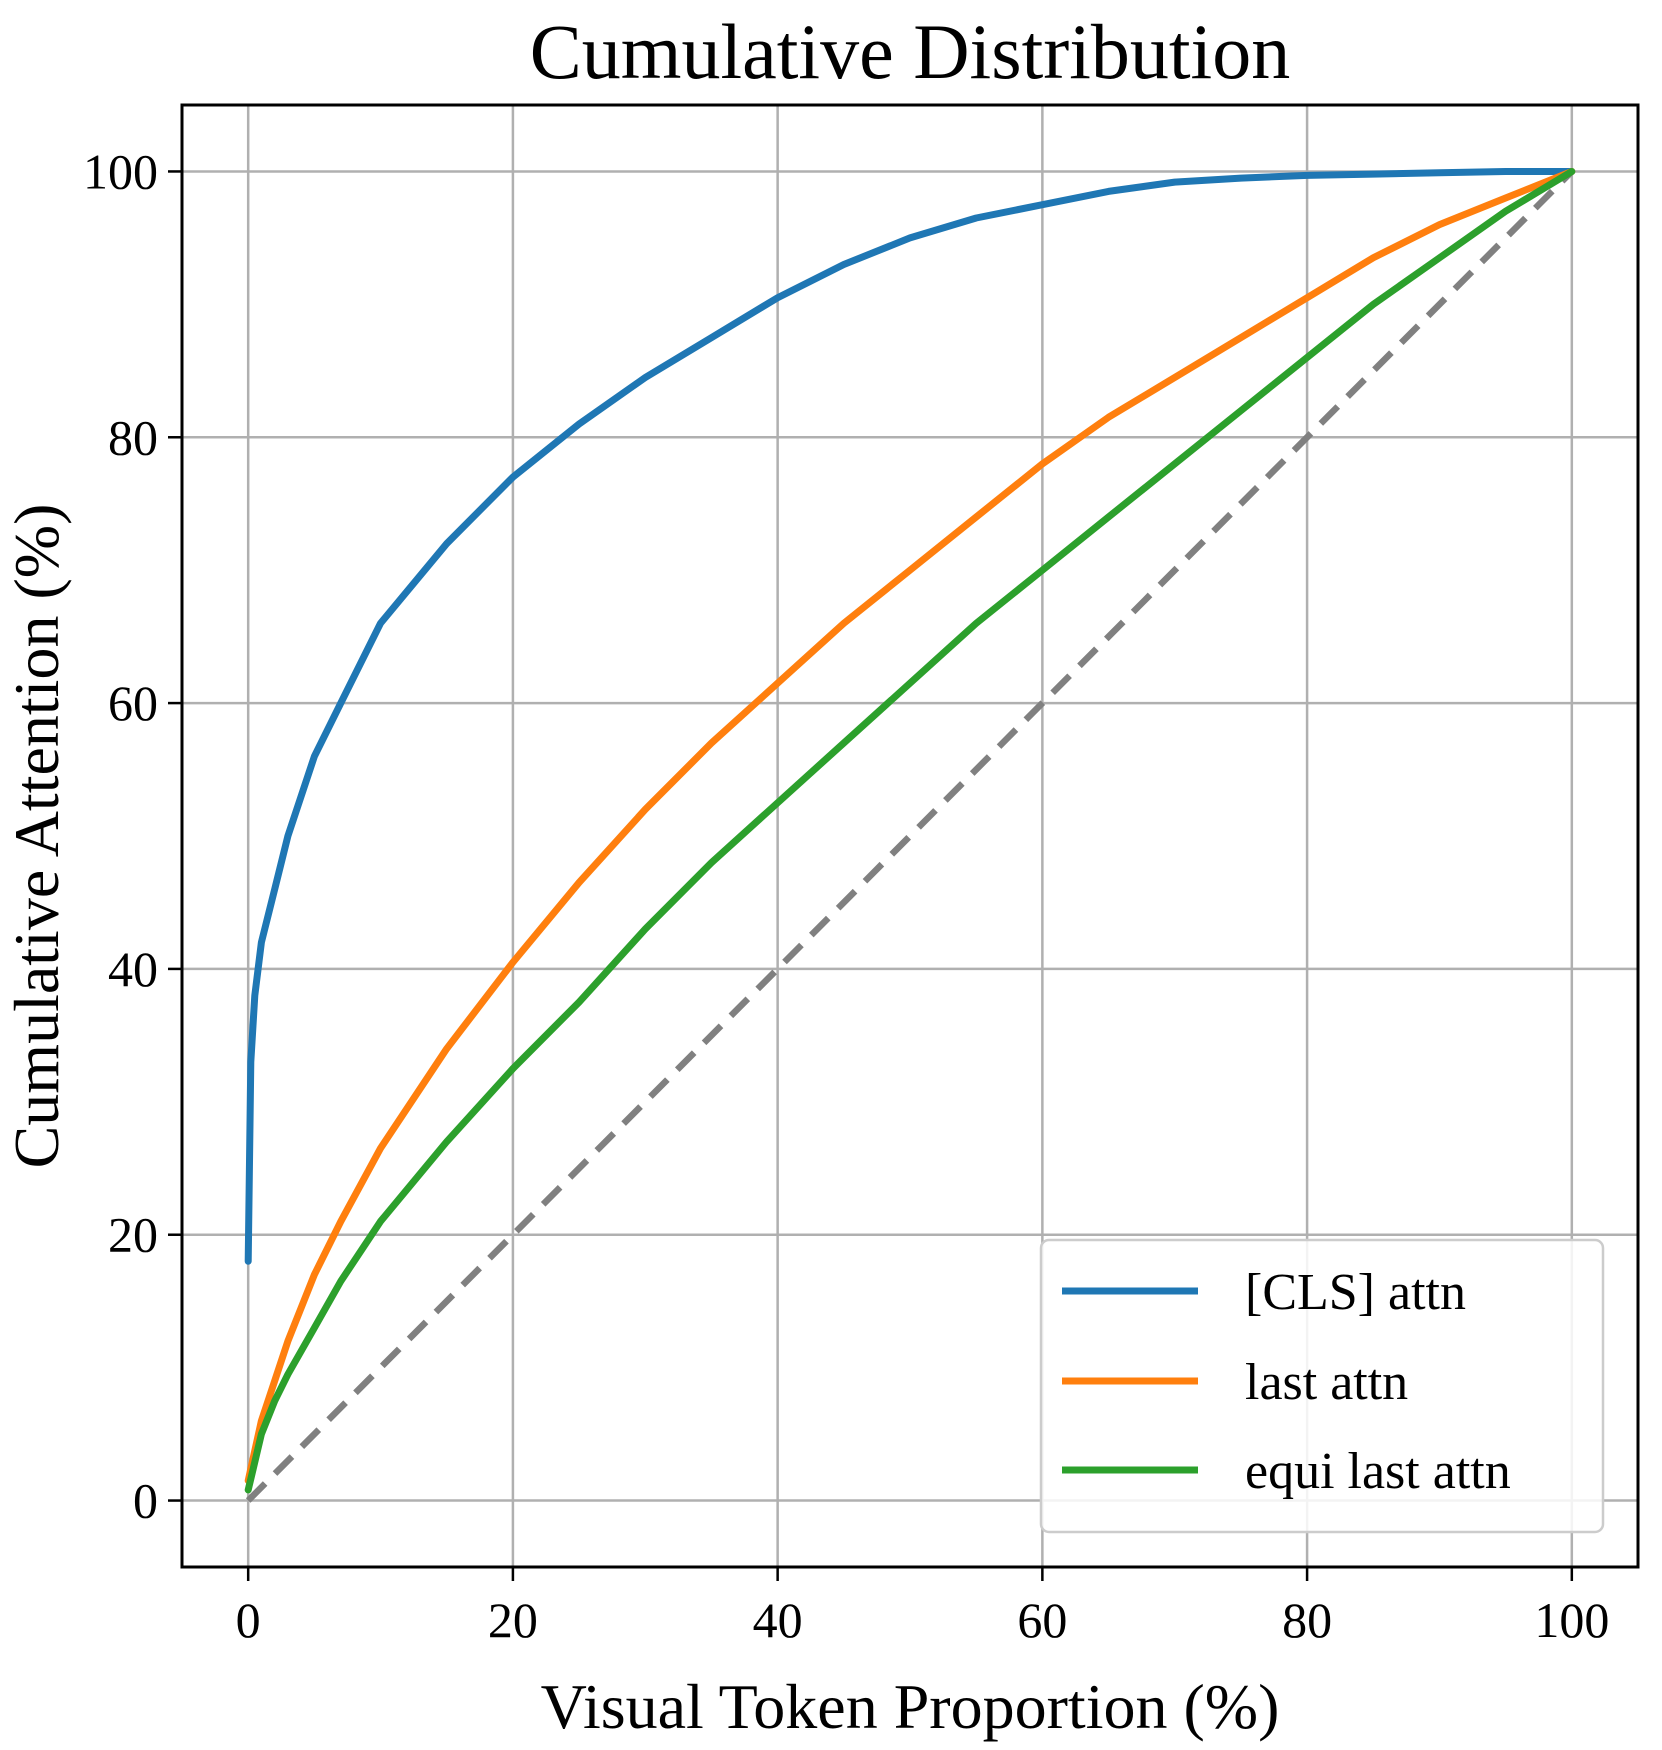 This screenshot has height=1750, width=1662. I want to click on x-tick-label: 100, so click(1571, 1620).